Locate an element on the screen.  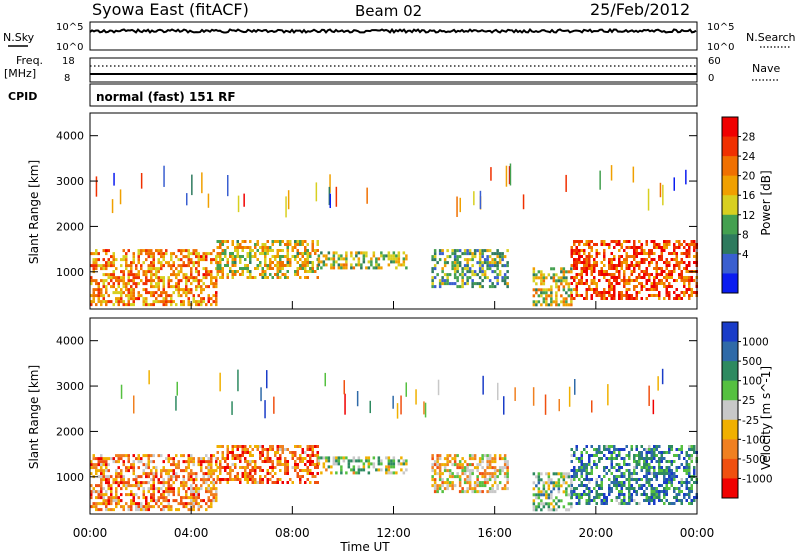
velocity-colorbar-segment is located at coordinates (730, 351).